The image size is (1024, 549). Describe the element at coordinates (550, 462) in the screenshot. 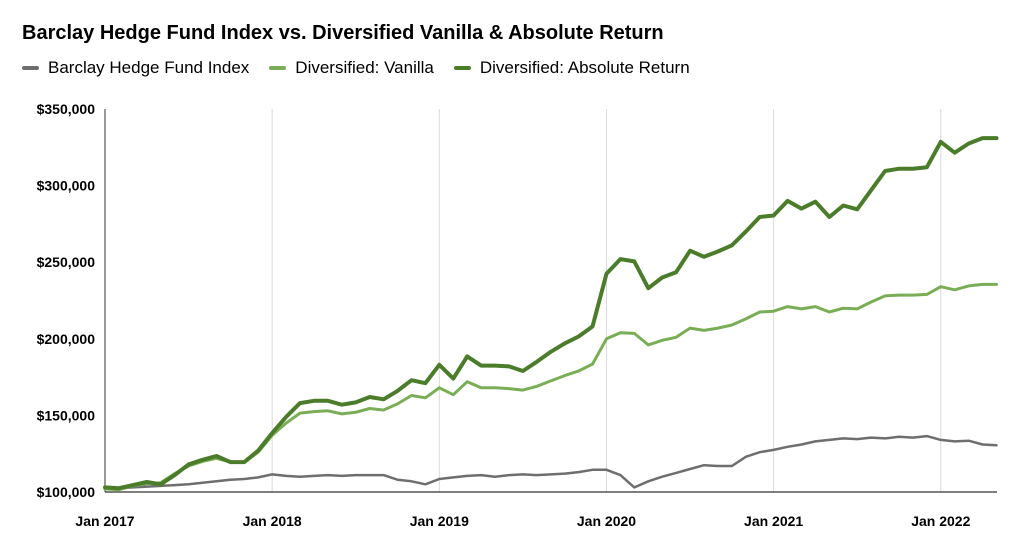

I see `series-line-barclay` at that location.